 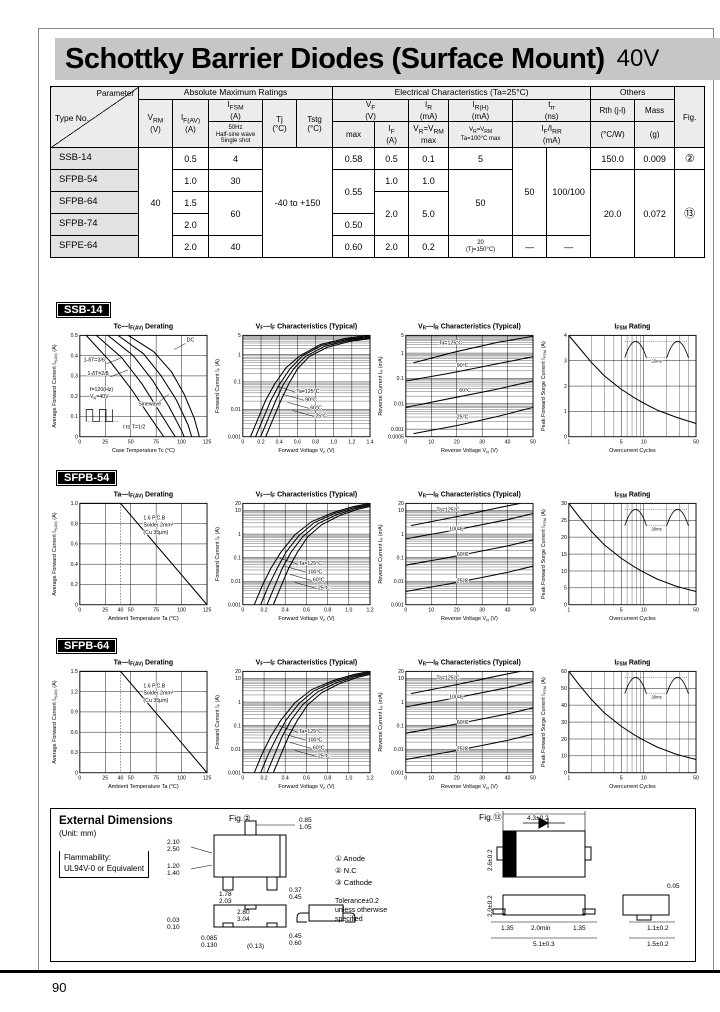 I want to click on spec-table-cell: 40, so click(x=235, y=247).